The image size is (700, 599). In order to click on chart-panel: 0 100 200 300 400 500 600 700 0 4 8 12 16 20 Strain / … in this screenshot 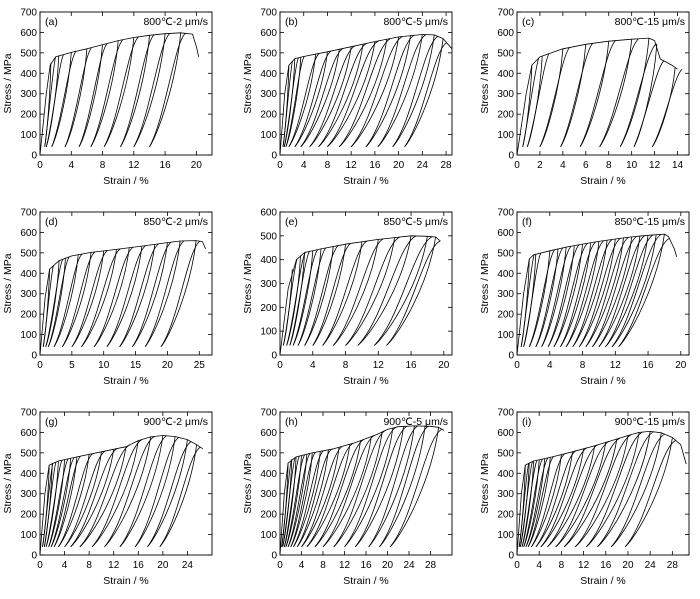, I will do `click(107, 97)`.